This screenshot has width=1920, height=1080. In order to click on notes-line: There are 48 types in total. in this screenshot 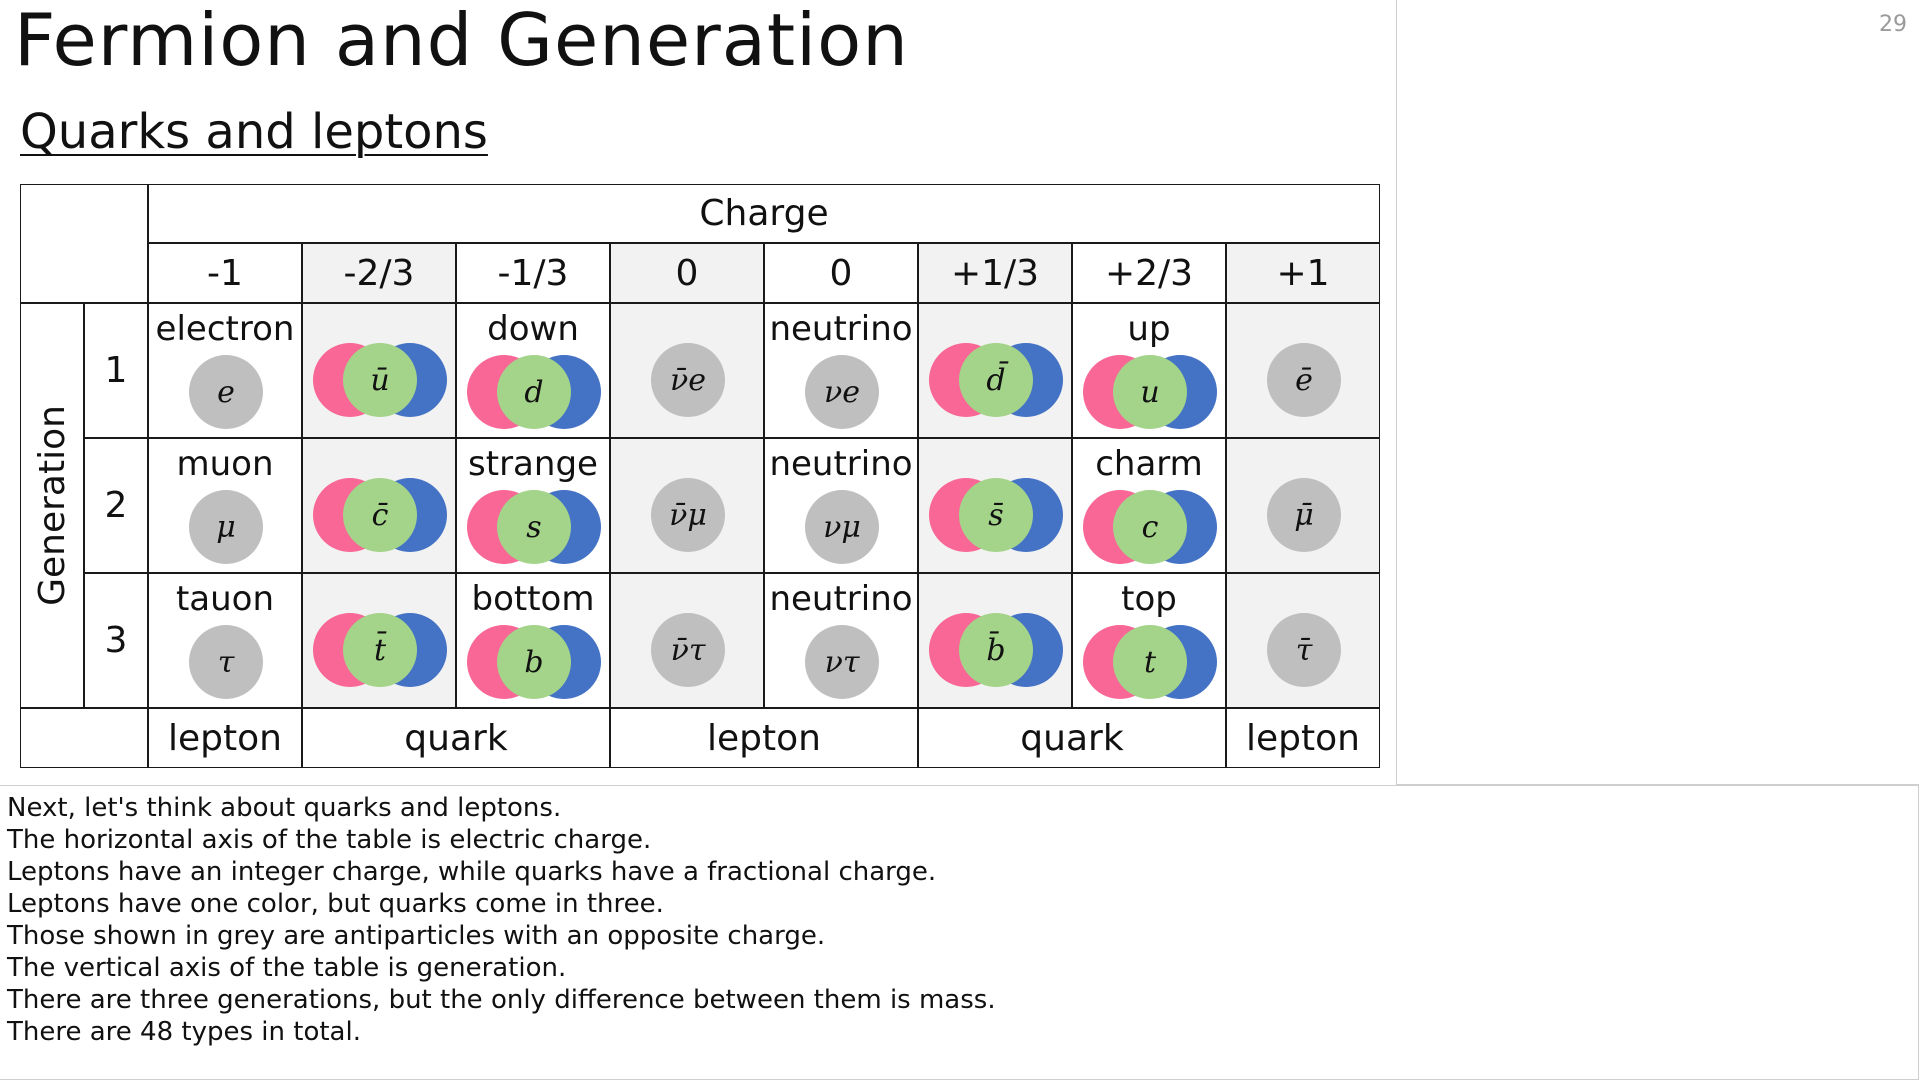, I will do `click(184, 1032)`.